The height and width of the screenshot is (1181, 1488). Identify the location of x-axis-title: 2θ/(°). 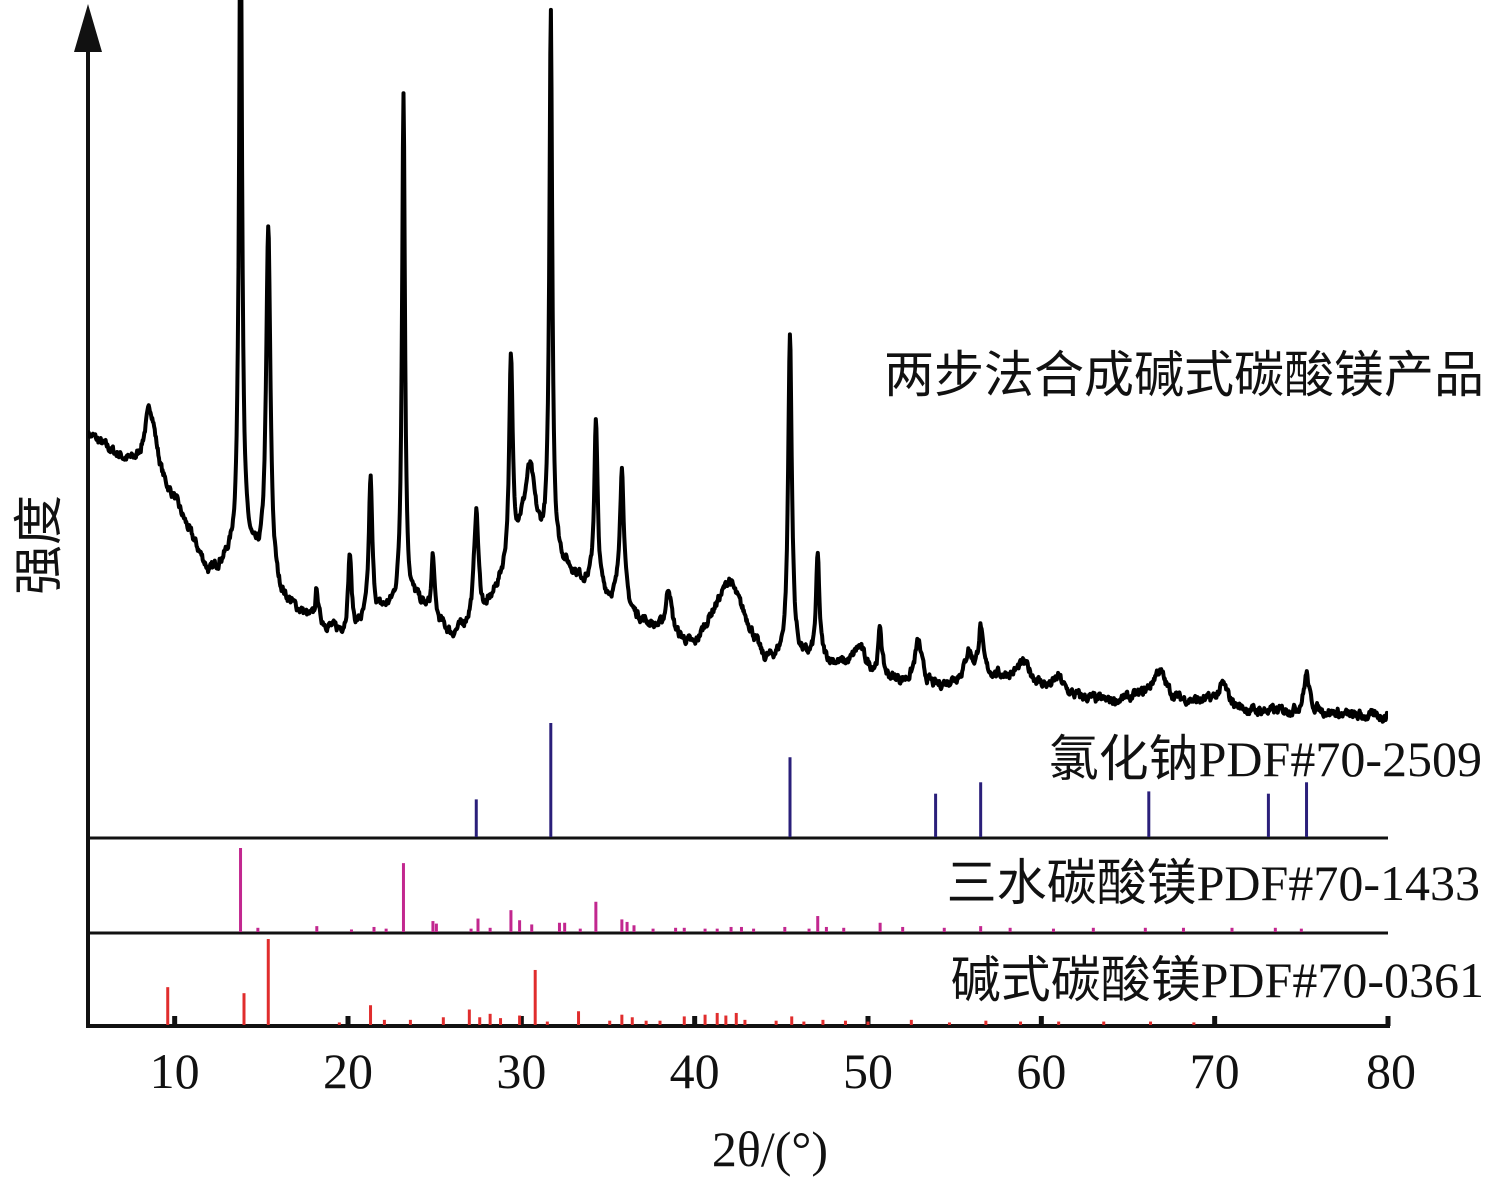
(770, 1149).